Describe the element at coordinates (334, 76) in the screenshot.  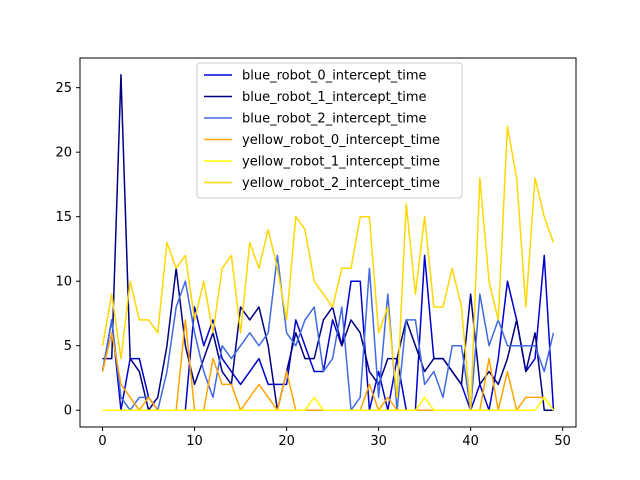
I see `legend-label-0: blue_robot_0_intercept_time` at that location.